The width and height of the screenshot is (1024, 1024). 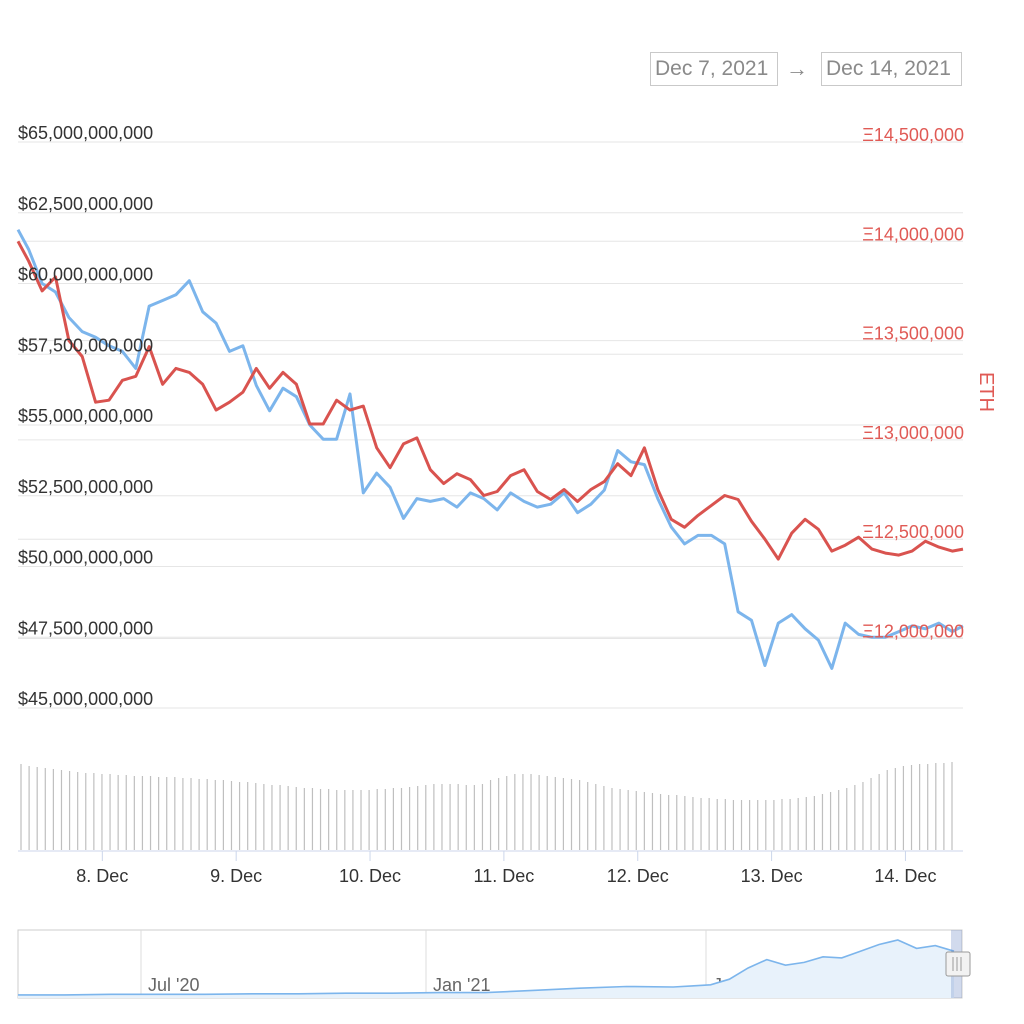 I want to click on left-tick-label: $60,000,000,000, so click(x=85, y=275).